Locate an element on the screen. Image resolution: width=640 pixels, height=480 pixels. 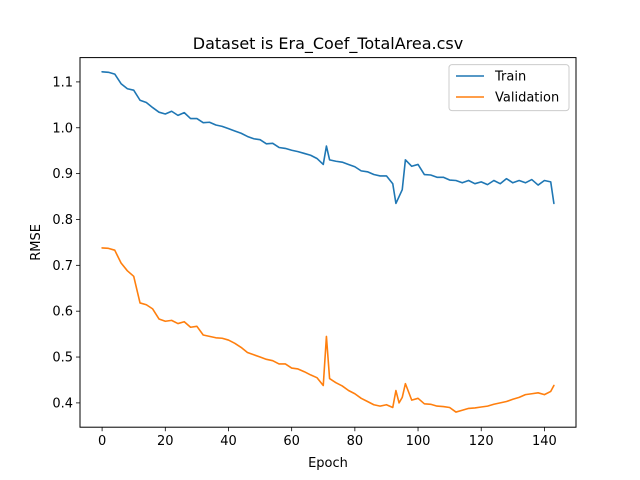
y-tick-label: 0.9 is located at coordinates (62, 174).